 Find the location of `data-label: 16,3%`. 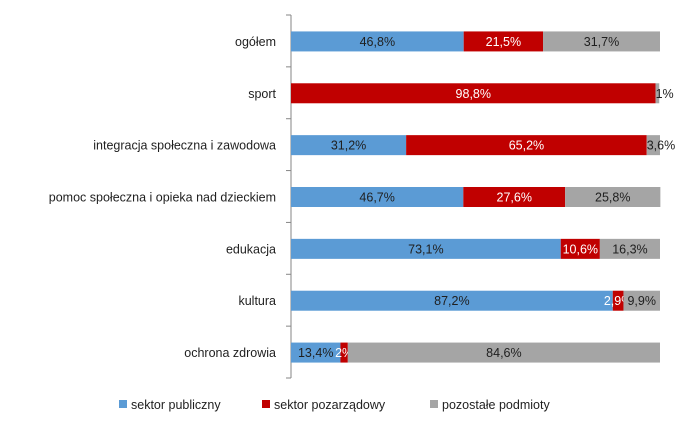

data-label: 16,3% is located at coordinates (629, 249).